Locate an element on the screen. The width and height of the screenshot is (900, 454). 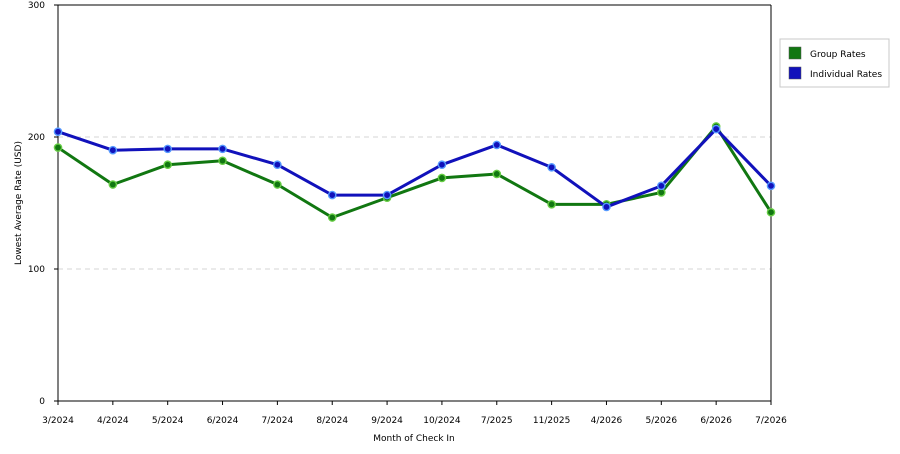
x-tick-label-2: 5/2024 is located at coordinates (168, 421).